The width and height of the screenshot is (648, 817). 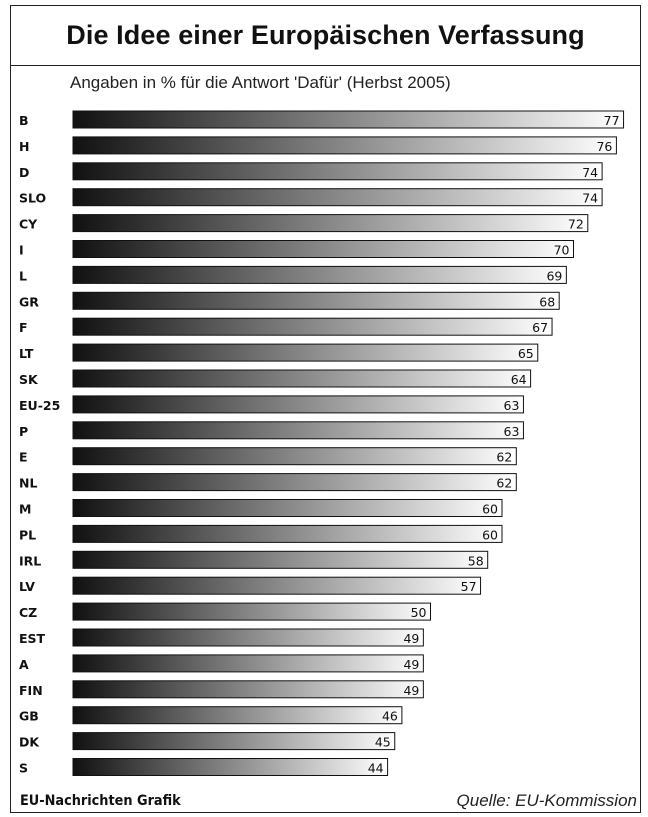 I want to click on category-label-gb: GB, so click(x=29, y=716).